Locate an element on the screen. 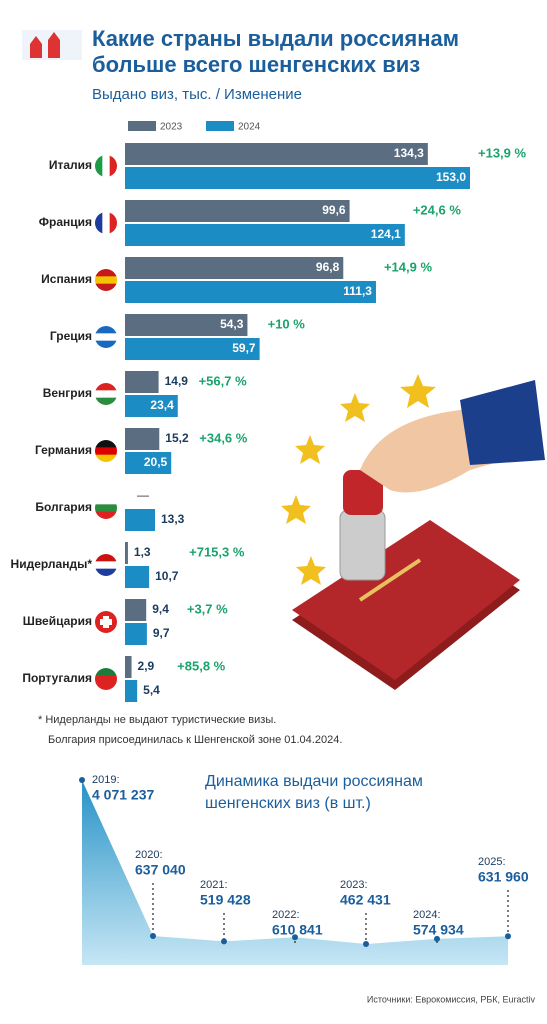 The image size is (547, 1024). illustration is located at coordinates (413, 532).